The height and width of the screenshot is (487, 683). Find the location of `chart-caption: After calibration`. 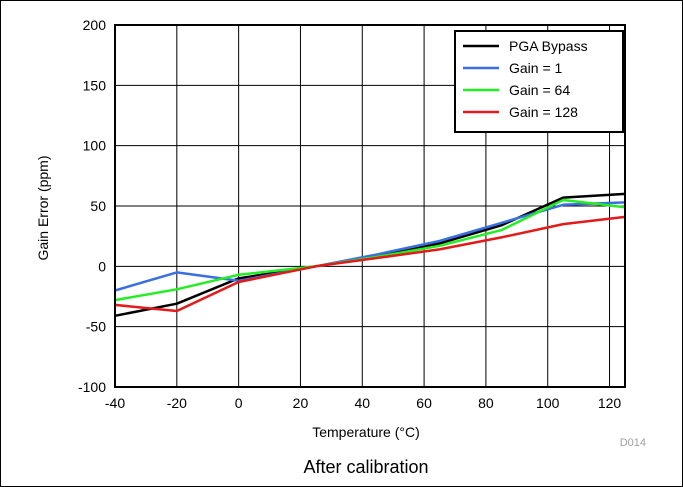

chart-caption: After calibration is located at coordinates (365, 467).